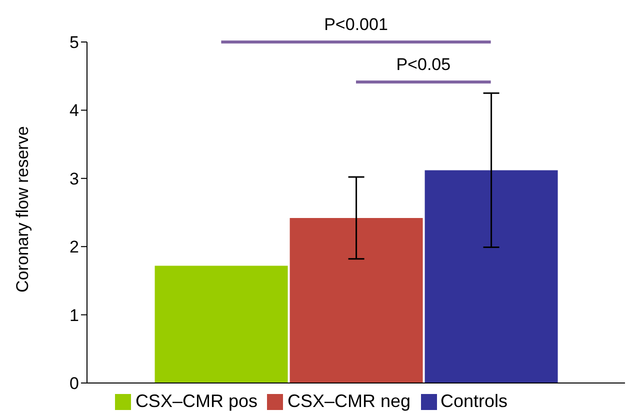 This screenshot has width=633, height=415. I want to click on y-tick-label: 0, so click(74, 384).